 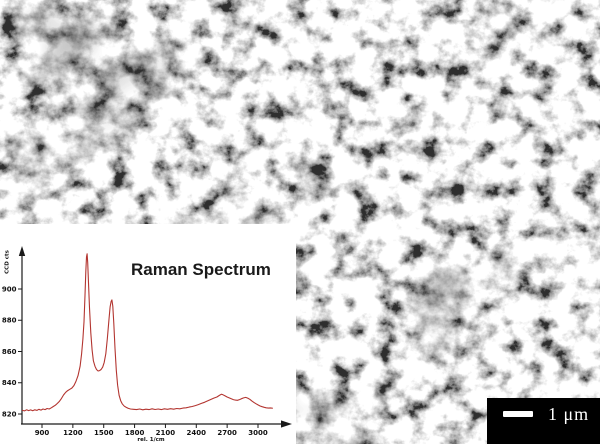 I want to click on y-tick-label: 880, so click(x=9, y=321).